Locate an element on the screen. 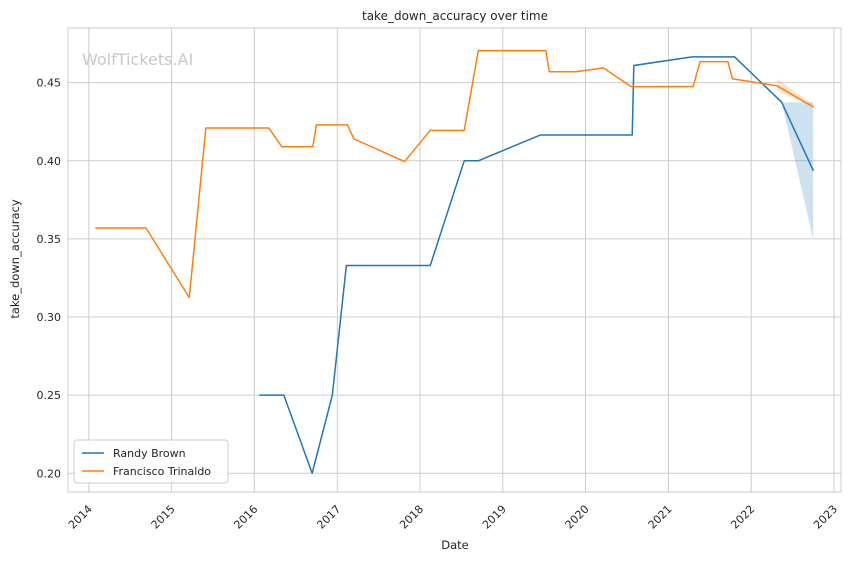 The width and height of the screenshot is (853, 561). chart-title: take_down_accuracy over time is located at coordinates (455, 16).